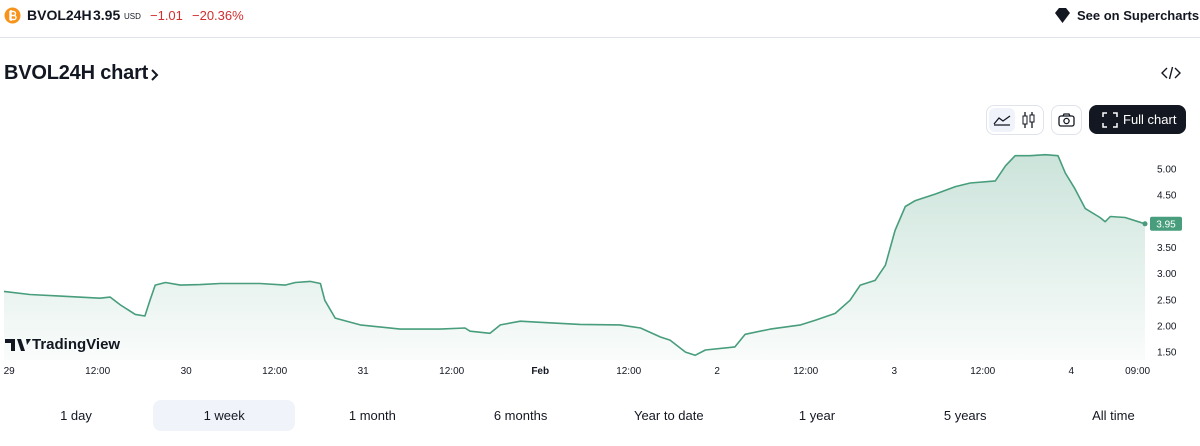 Image resolution: width=1200 pixels, height=446 pixels. I want to click on range-button: 1 day, so click(76, 415).